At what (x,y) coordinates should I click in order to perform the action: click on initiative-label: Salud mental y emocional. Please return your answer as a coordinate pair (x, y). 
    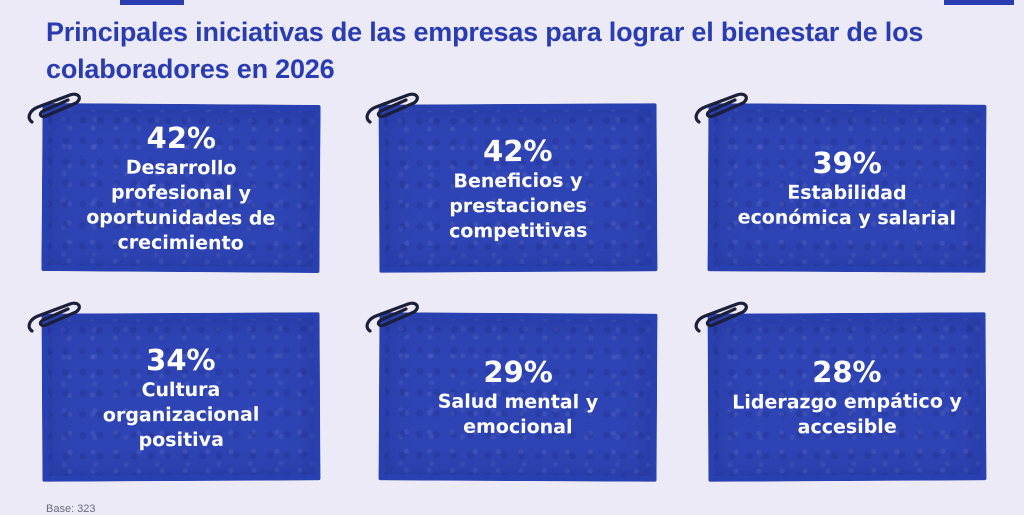
    Looking at the image, I should click on (518, 414).